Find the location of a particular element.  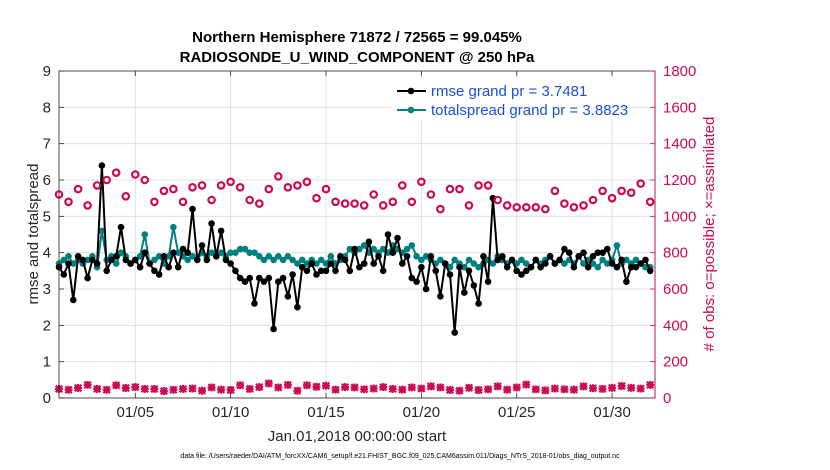

y-tick-label: 6 is located at coordinates (47, 180).